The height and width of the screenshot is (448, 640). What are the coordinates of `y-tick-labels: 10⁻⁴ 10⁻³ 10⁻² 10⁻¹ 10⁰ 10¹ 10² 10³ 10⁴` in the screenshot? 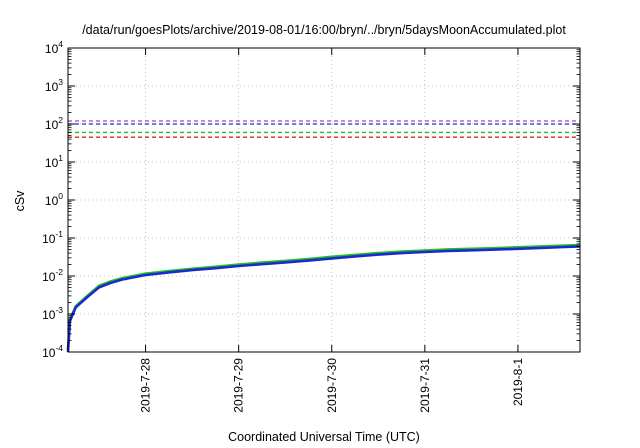 It's located at (52, 199).